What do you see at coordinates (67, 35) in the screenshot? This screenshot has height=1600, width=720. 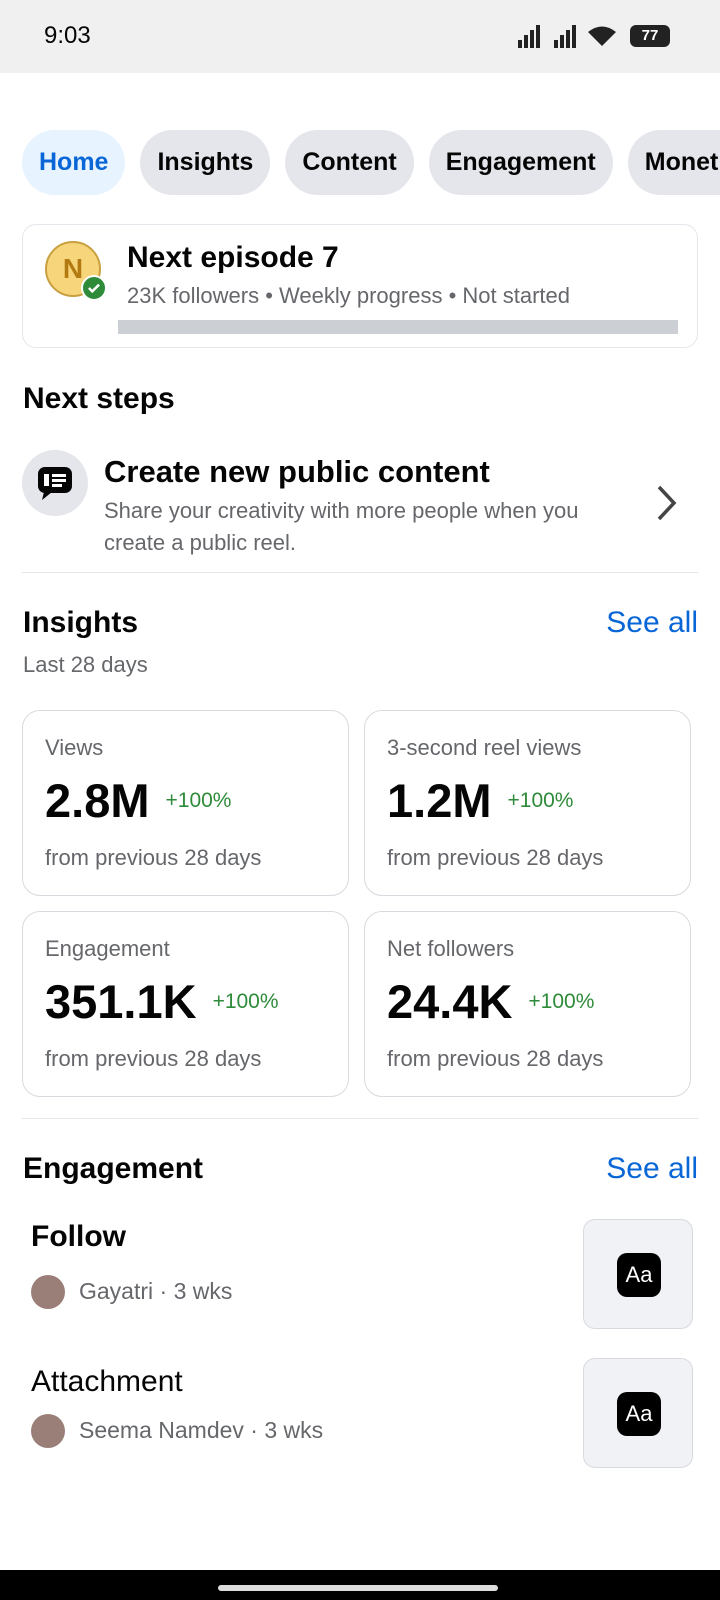 I see `time: 9:03` at bounding box center [67, 35].